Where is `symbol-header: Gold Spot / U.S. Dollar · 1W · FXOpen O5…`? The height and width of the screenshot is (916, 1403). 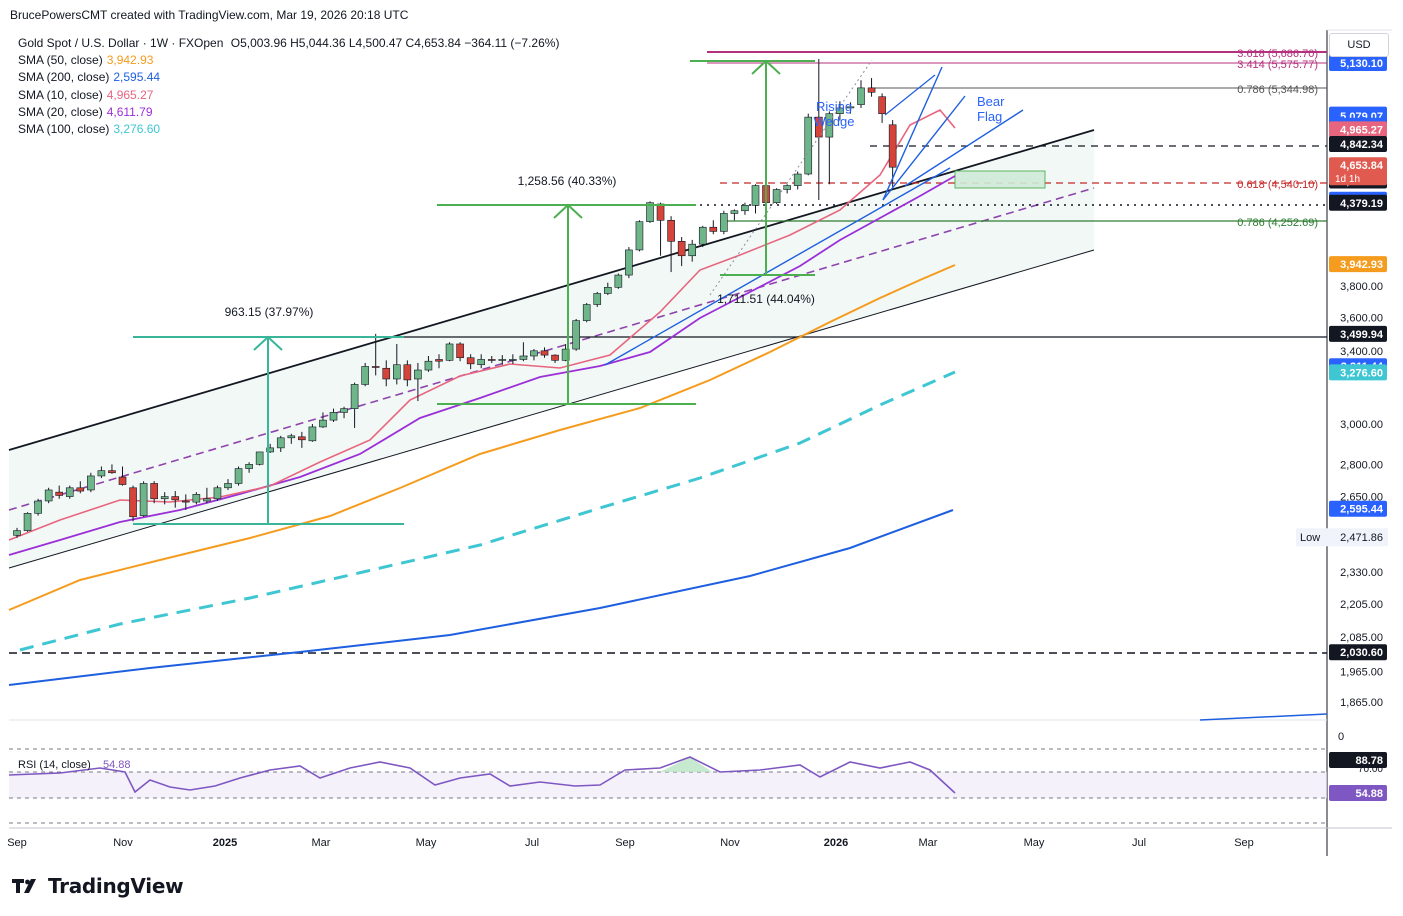
symbol-header: Gold Spot / U.S. Dollar · 1W · FXOpen O5… is located at coordinates (288, 43).